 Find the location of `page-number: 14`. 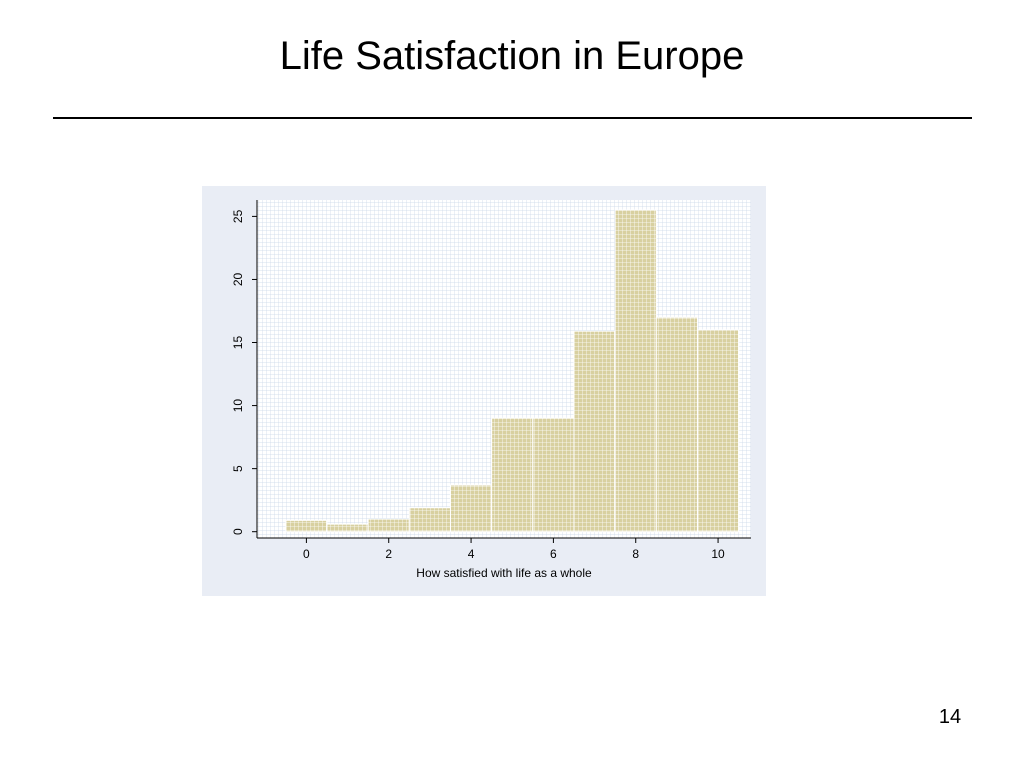

page-number: 14 is located at coordinates (950, 717).